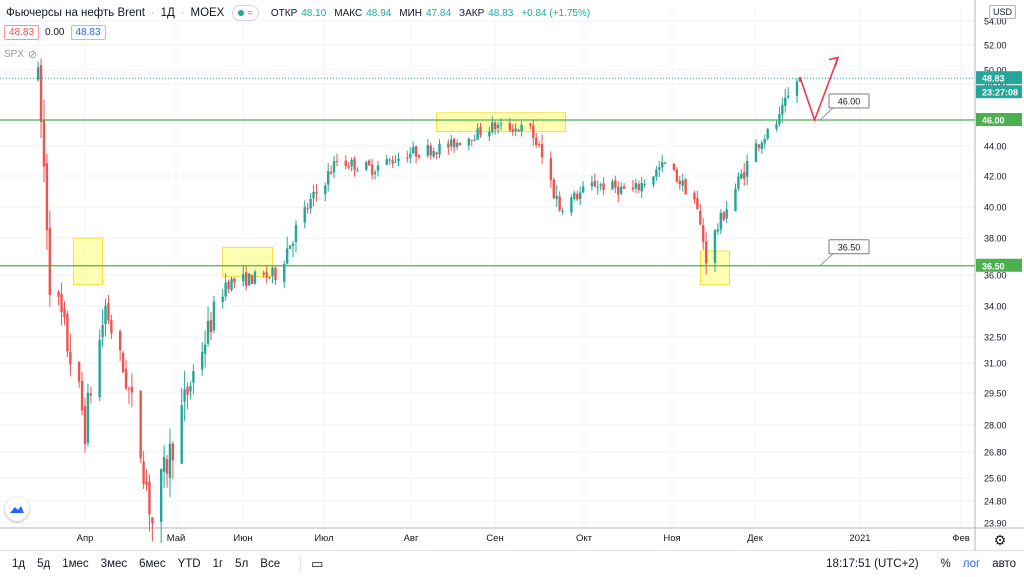 The image size is (1024, 577). What do you see at coordinates (872, 564) in the screenshot?
I see `clock-time: 18:17:51 (UTC+2)` at bounding box center [872, 564].